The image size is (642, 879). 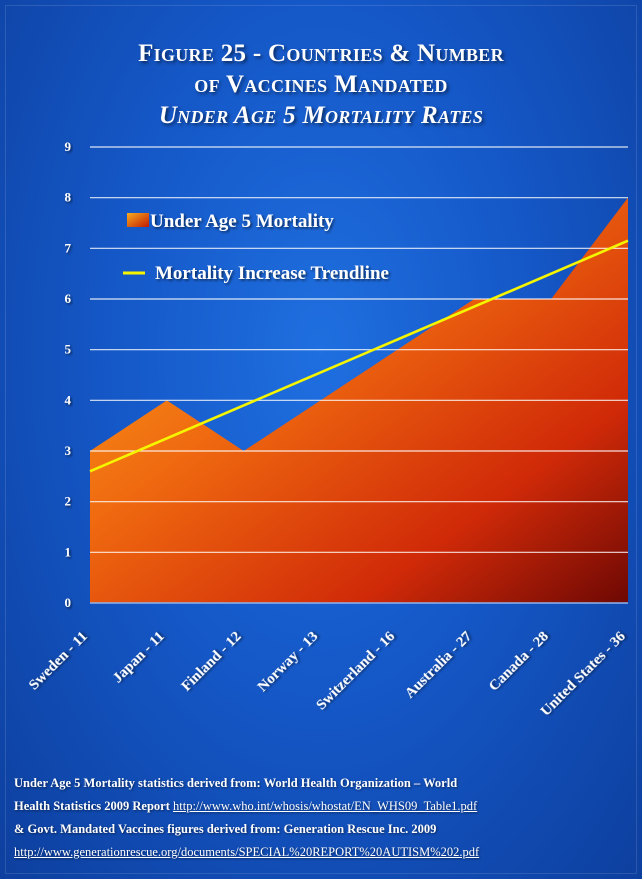 What do you see at coordinates (584, 674) in the screenshot?
I see `x-tick-label-7: United States - 36` at bounding box center [584, 674].